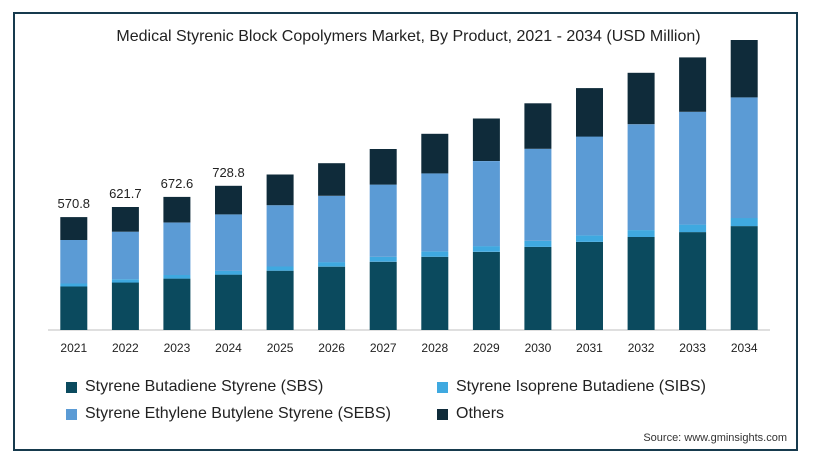 This screenshot has width=817, height=468. What do you see at coordinates (589, 238) in the screenshot?
I see `bar-2031-sibs` at bounding box center [589, 238].